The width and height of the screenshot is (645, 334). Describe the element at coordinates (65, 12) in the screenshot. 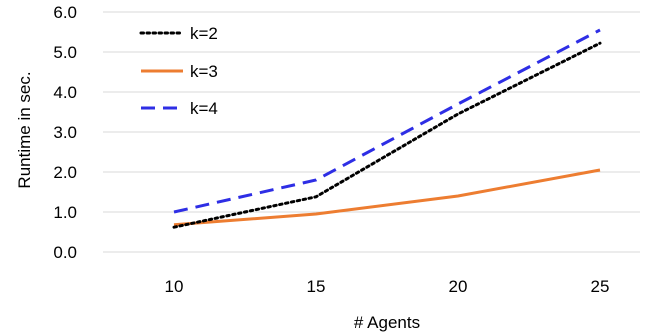

I see `y-tick-label: 6.0` at that location.